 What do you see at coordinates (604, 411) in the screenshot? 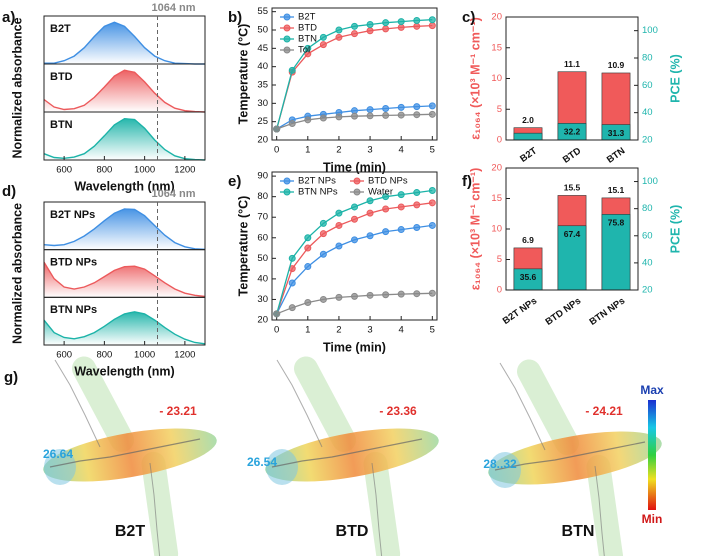
I see `negative-potential: - 24.21` at bounding box center [604, 411].